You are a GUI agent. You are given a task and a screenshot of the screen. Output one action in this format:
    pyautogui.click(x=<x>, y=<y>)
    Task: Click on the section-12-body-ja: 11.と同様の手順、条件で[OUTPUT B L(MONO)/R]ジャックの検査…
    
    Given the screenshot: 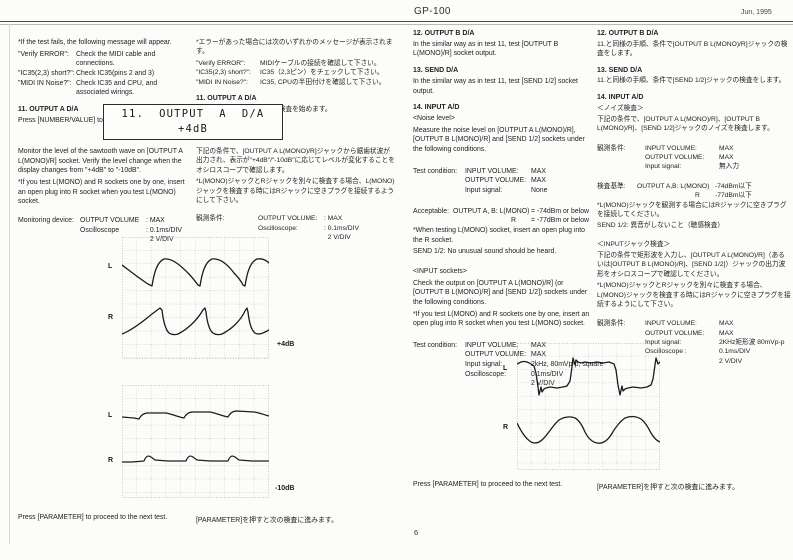 What is the action you would take?
    pyautogui.click(x=692, y=49)
    